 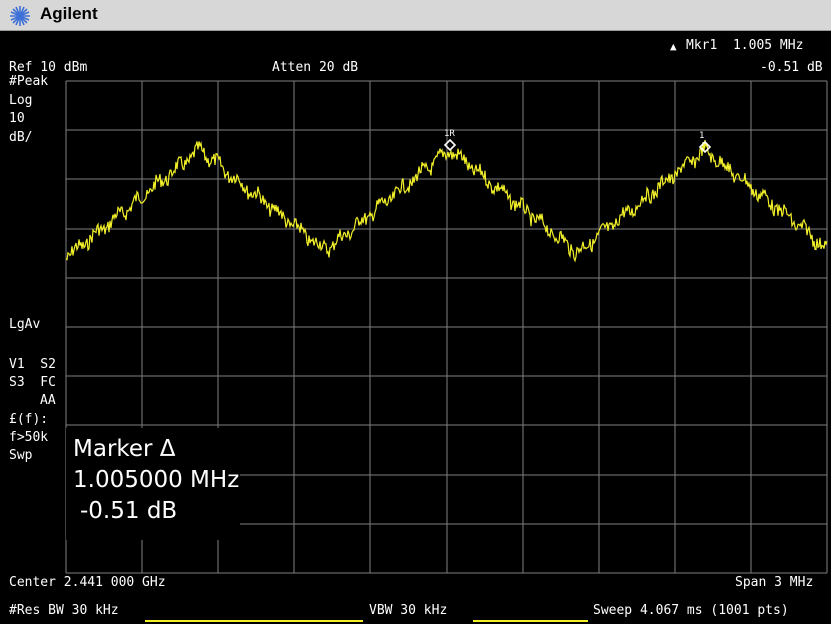 I want to click on status-line-1: V1 S2, so click(x=32, y=364).